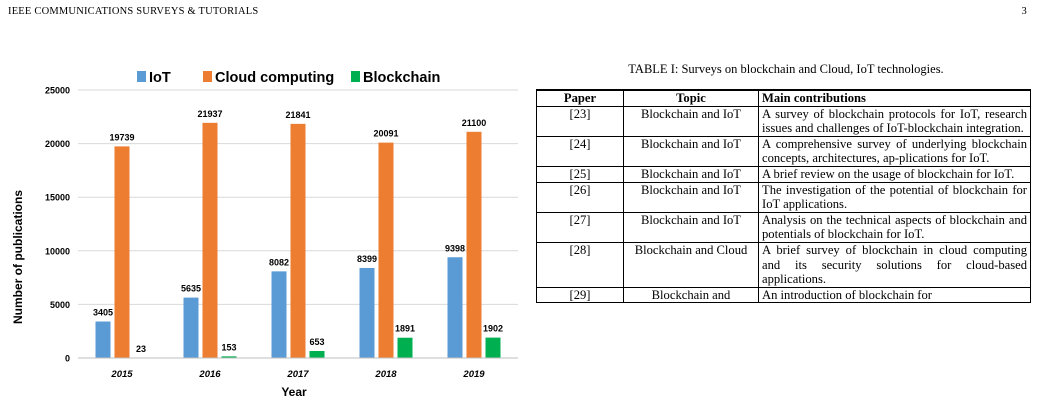 The height and width of the screenshot is (419, 1041). I want to click on y-tick-label: 5000, so click(60, 305).